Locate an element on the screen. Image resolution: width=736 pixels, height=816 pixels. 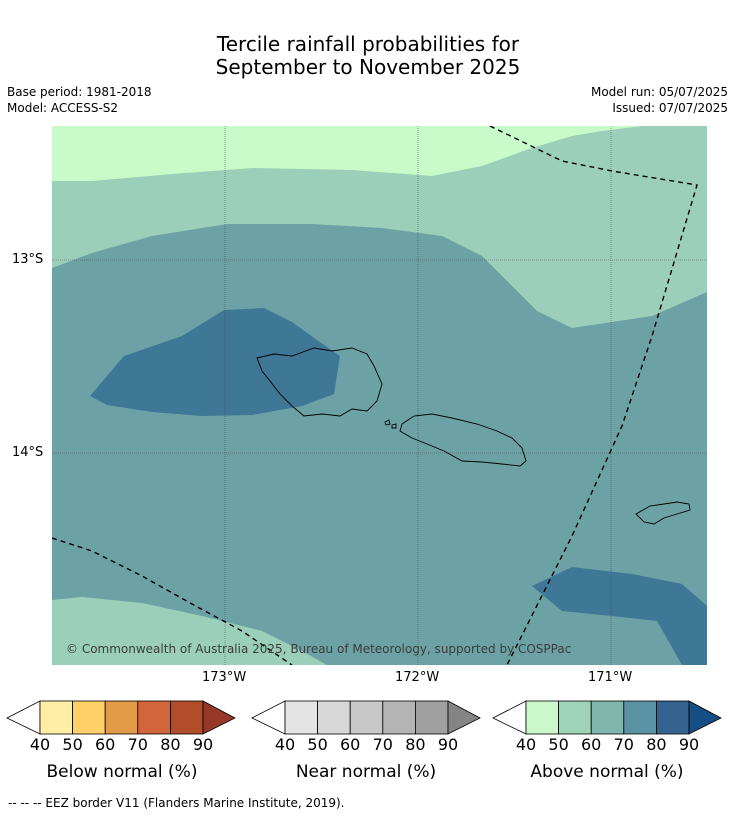
eez-border-south is located at coordinates (172, 601).